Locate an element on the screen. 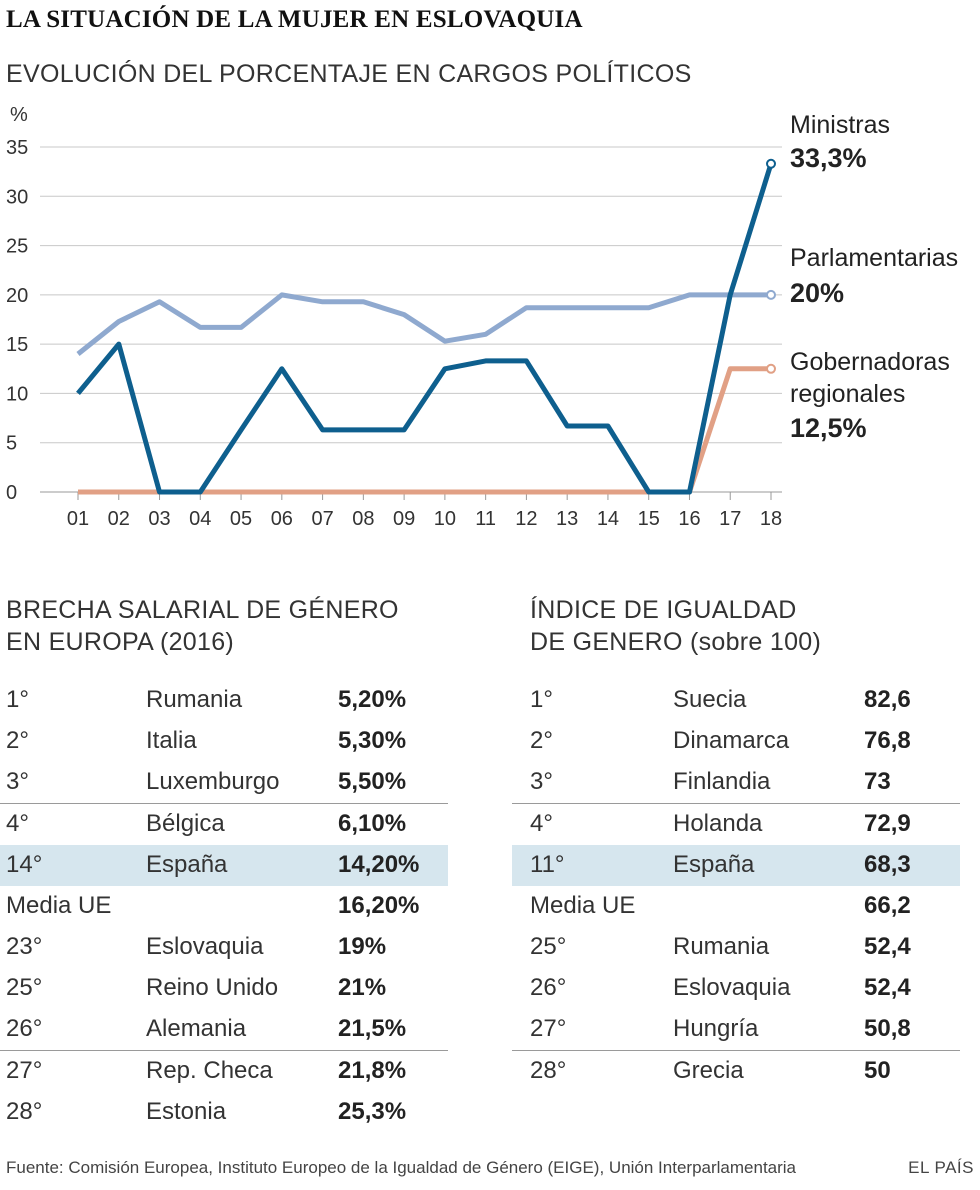  country-cell: Luxemburgo is located at coordinates (213, 781).